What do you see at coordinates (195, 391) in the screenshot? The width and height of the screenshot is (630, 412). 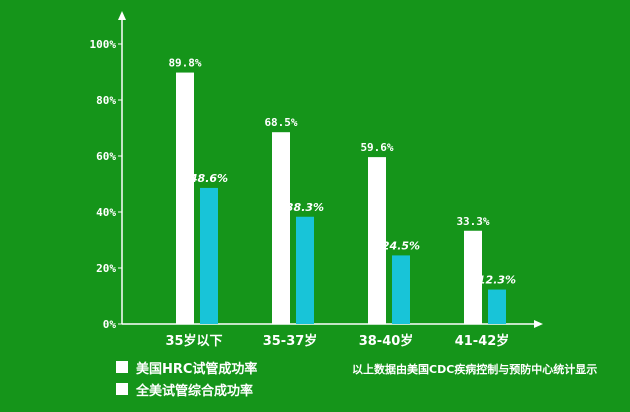 I see `legend-label-series-2: 全美试管综合成功率` at bounding box center [195, 391].